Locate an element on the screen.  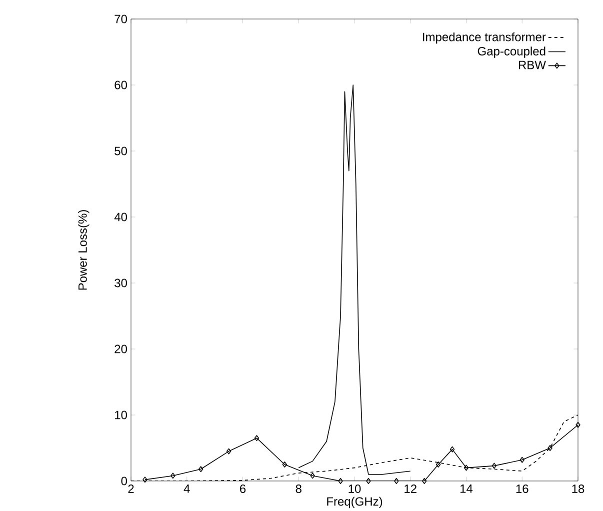
x-tick-label: 4 is located at coordinates (187, 488).